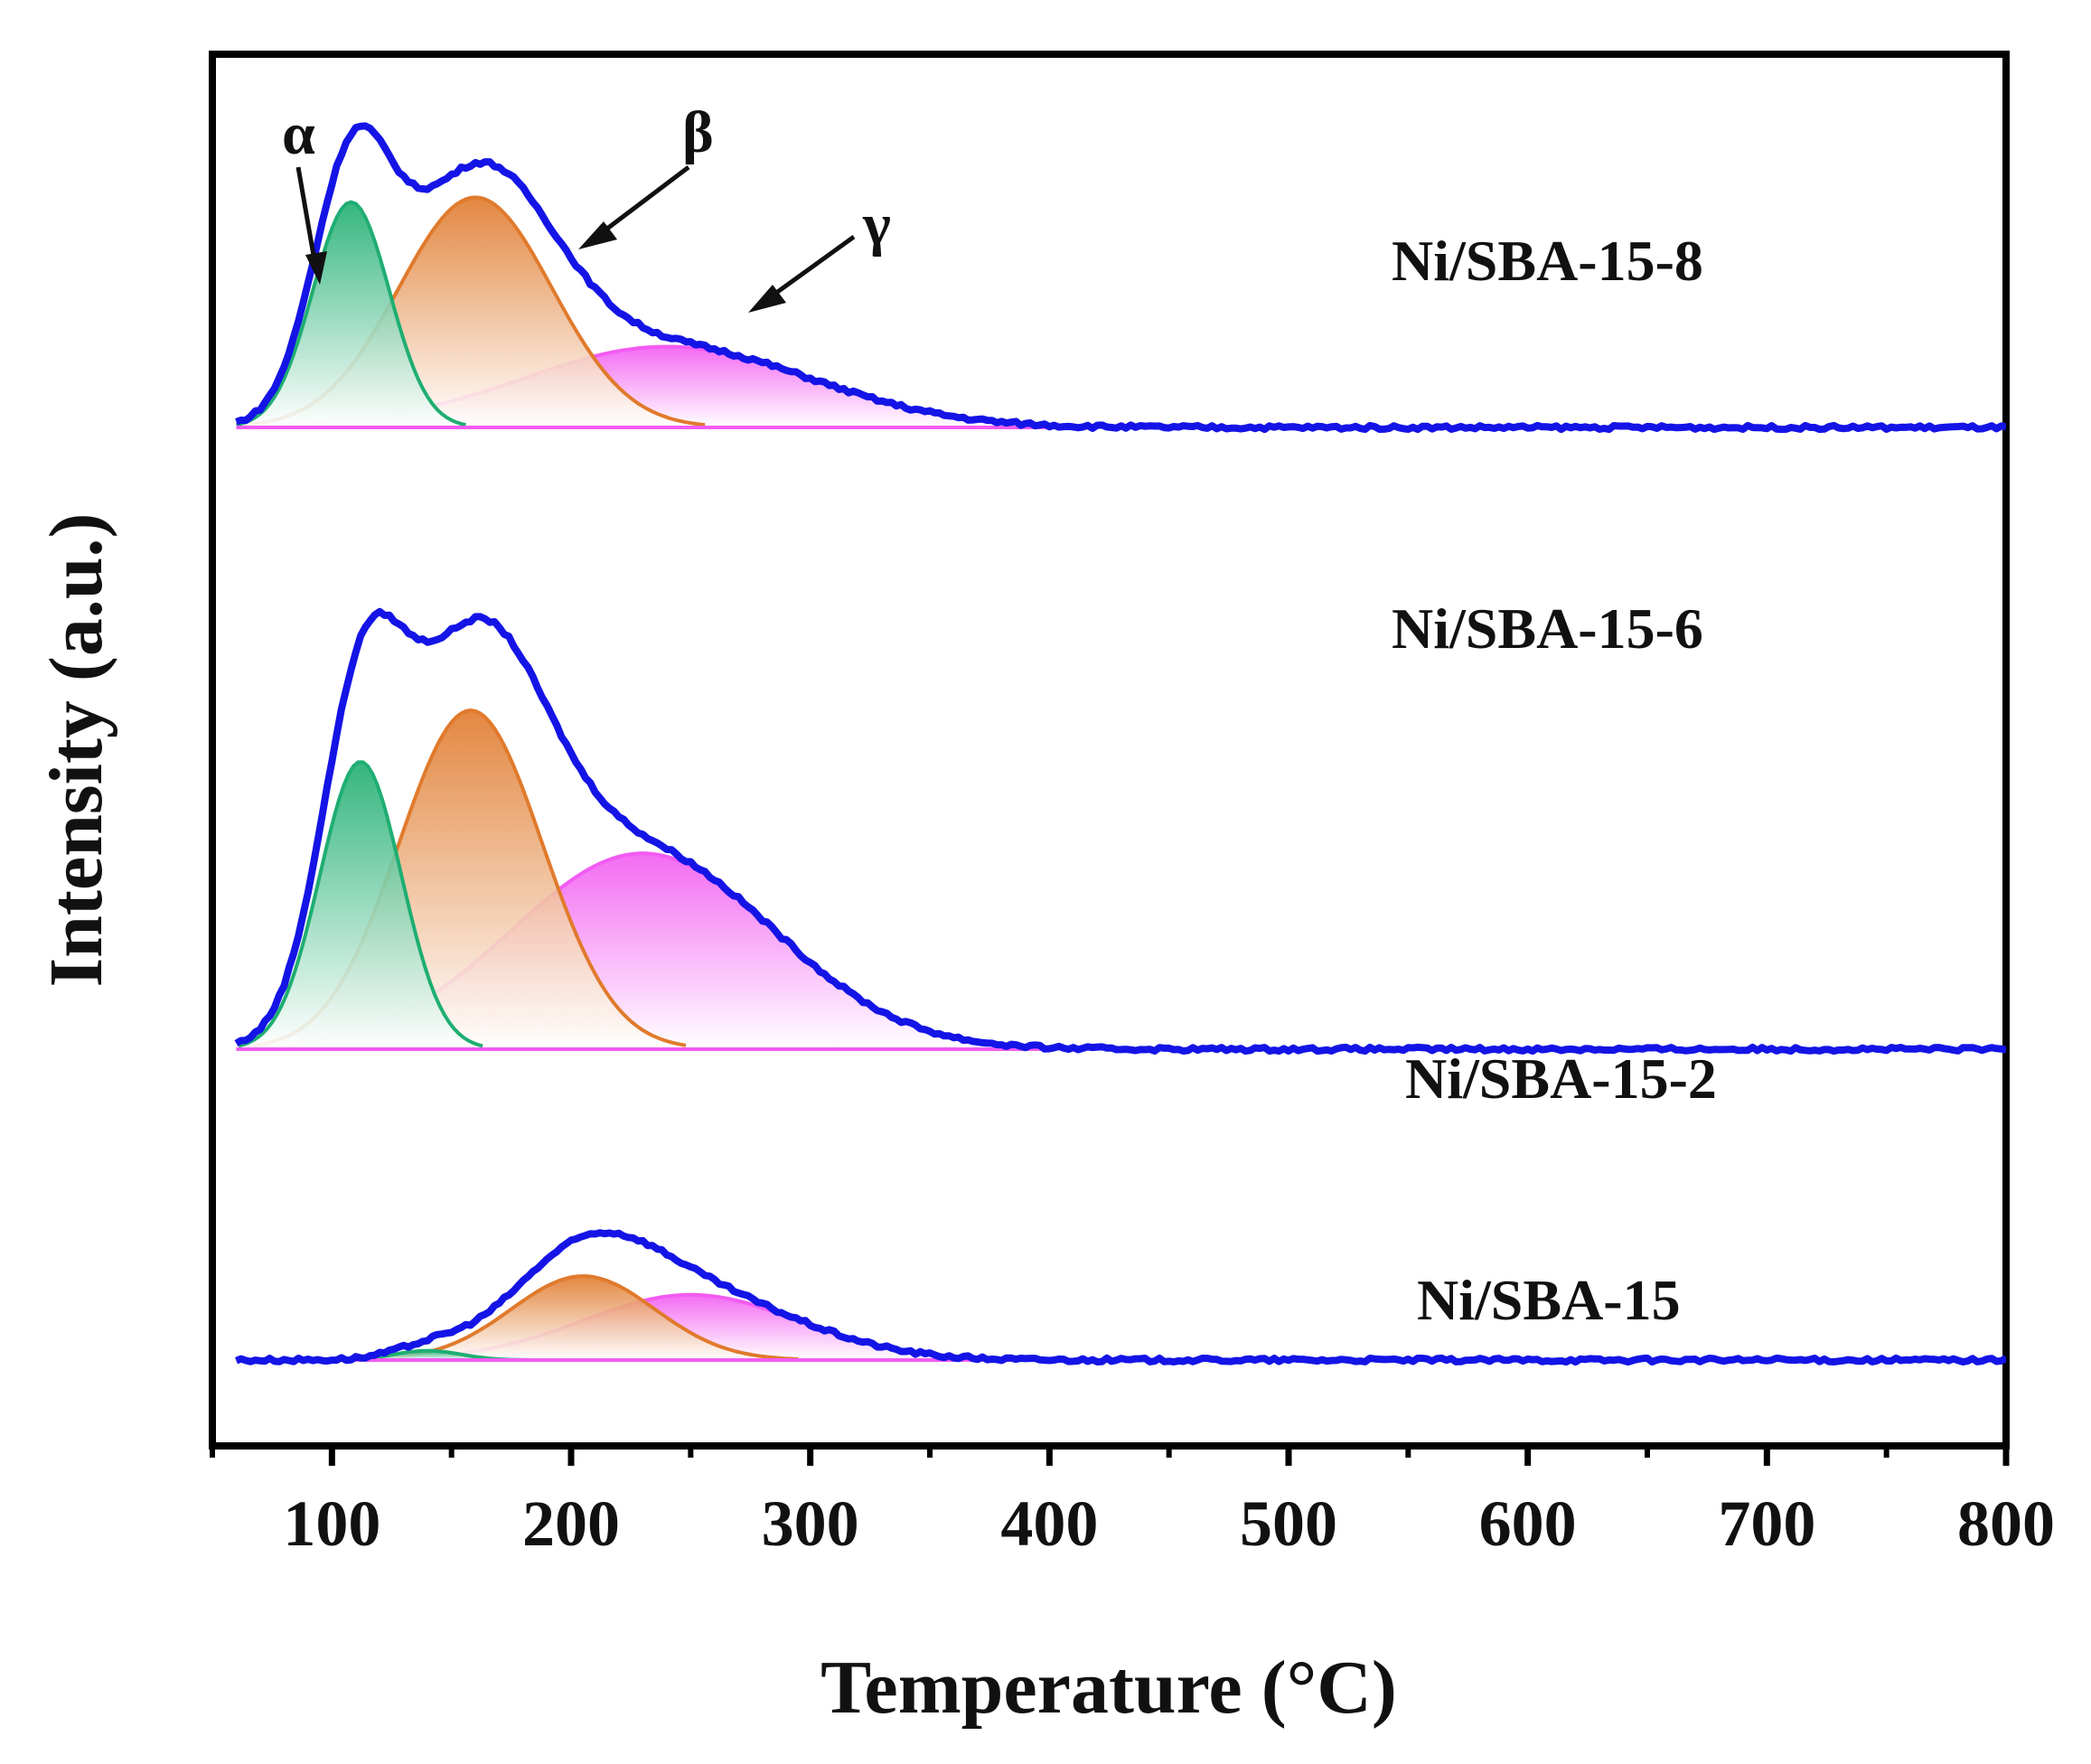  What do you see at coordinates (810, 268) in the screenshot?
I see `arrow-gamma` at bounding box center [810, 268].